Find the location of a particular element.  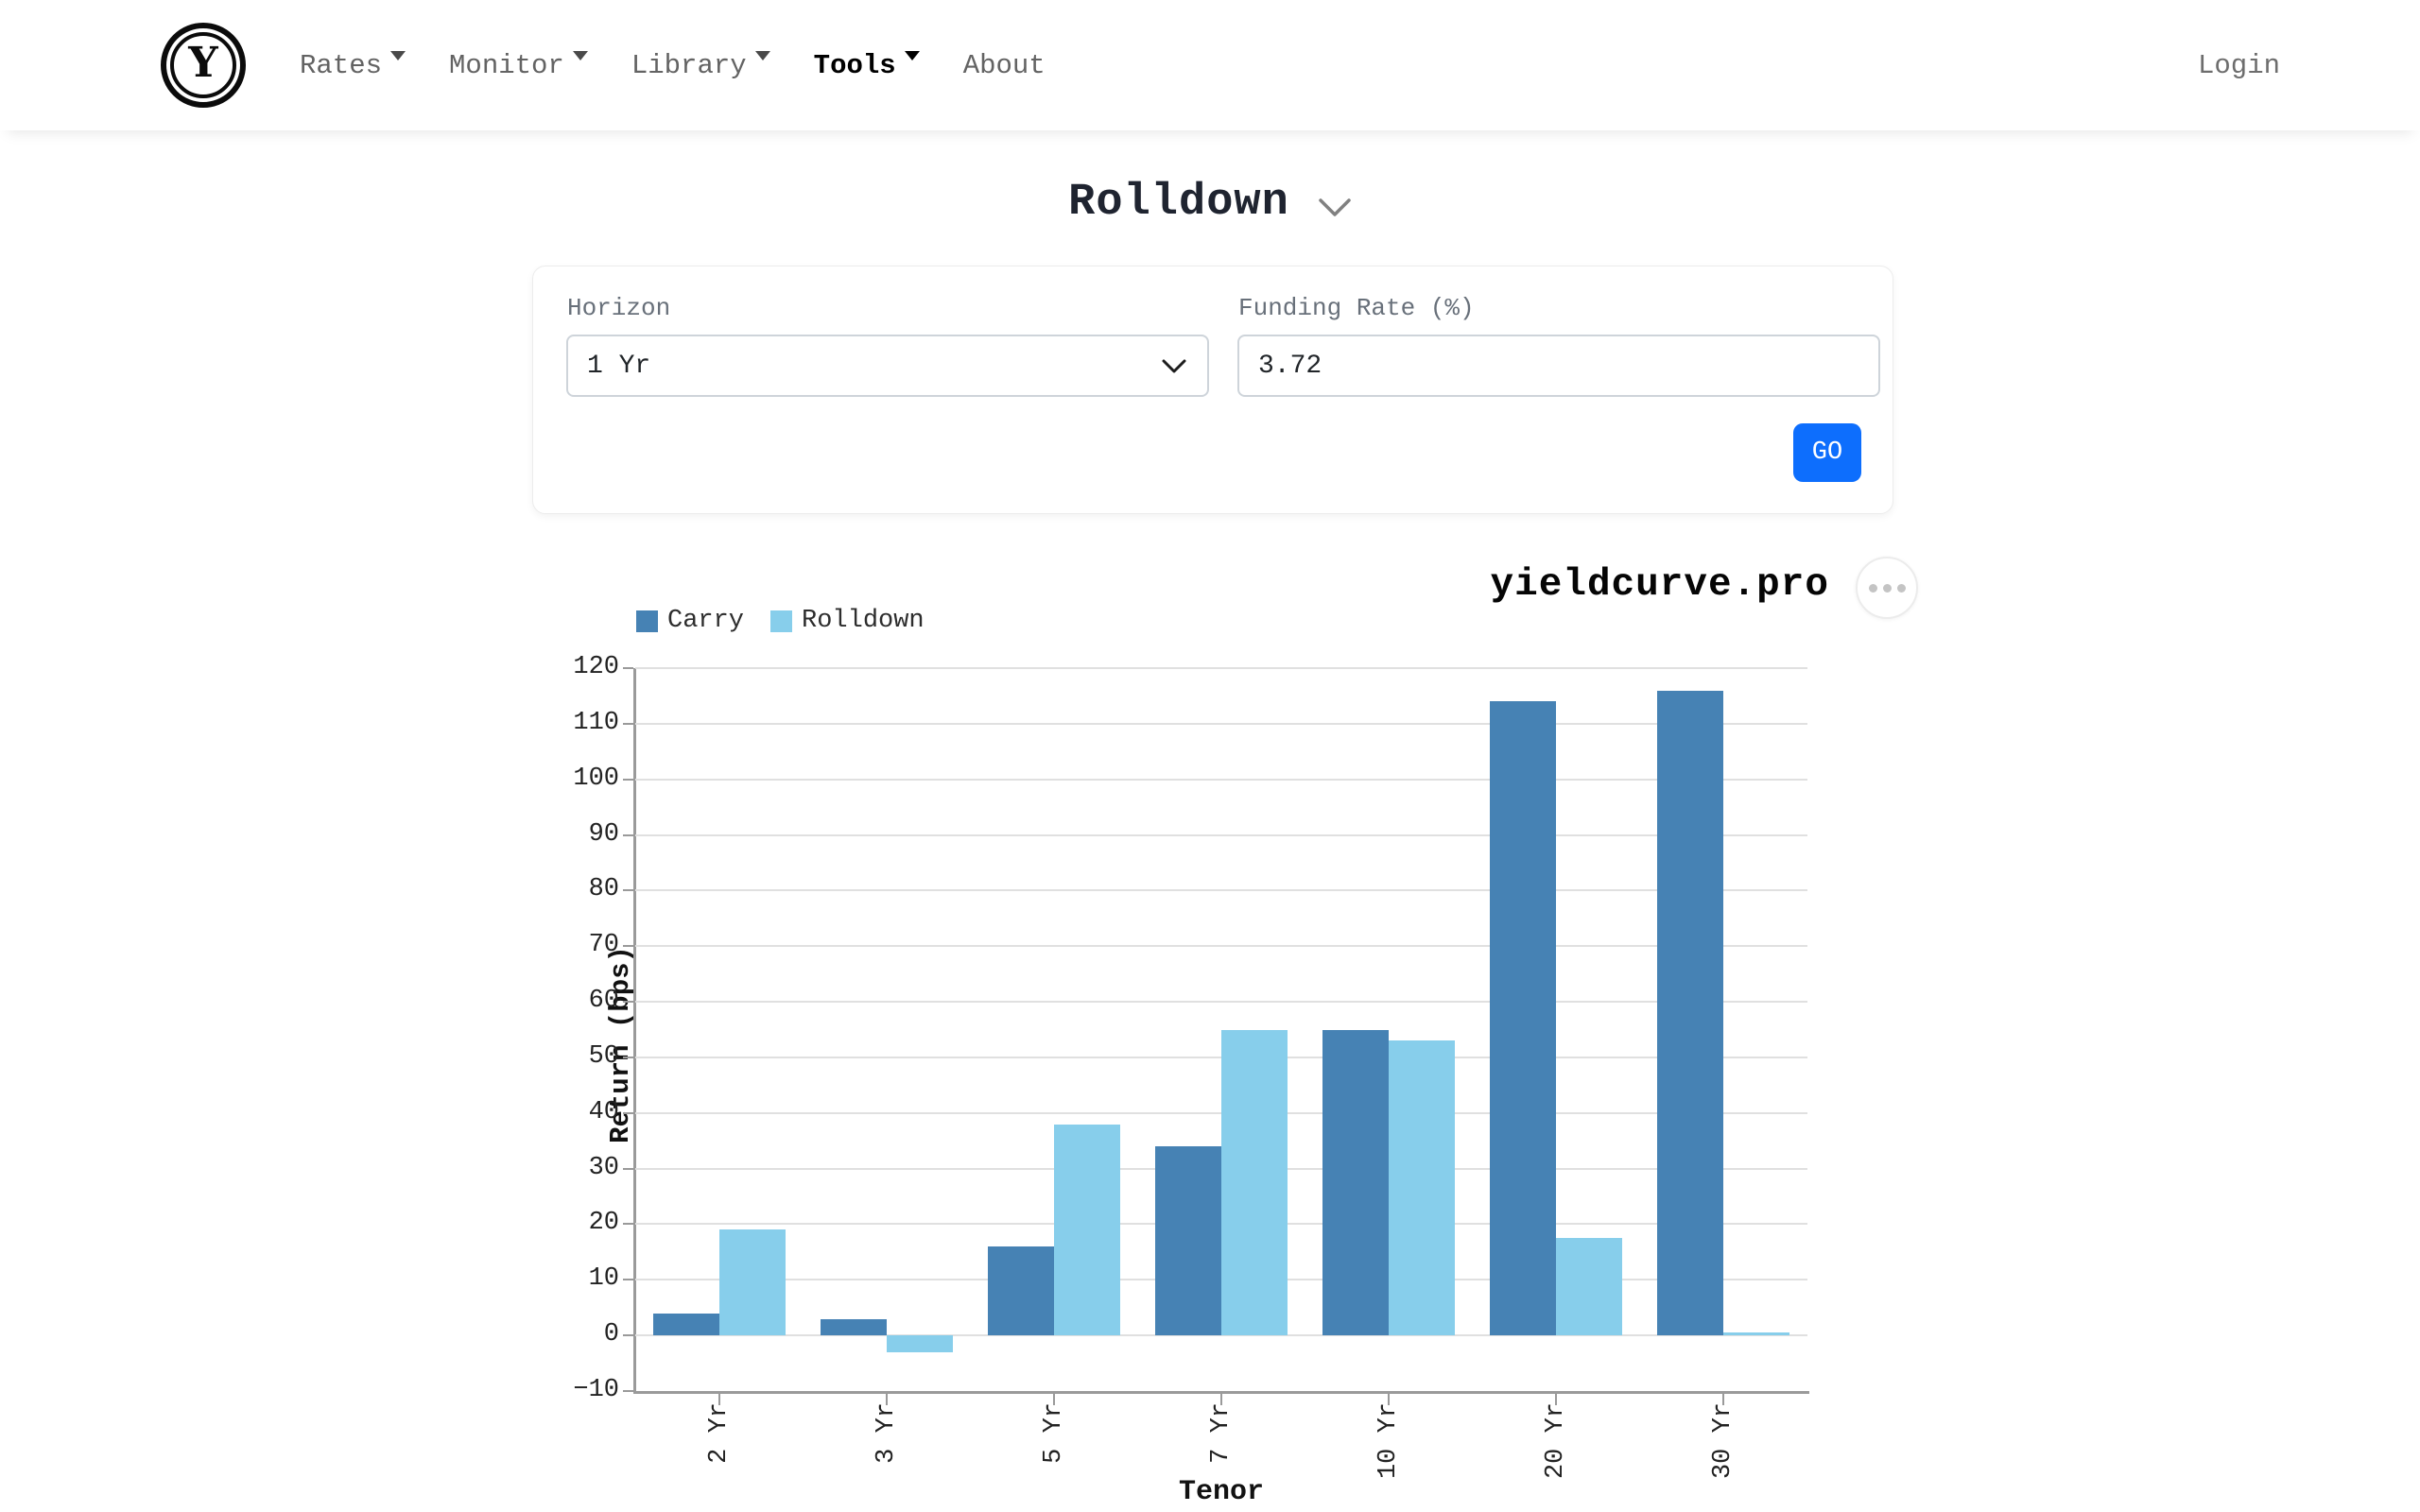

legend-label: Carry is located at coordinates (706, 621).